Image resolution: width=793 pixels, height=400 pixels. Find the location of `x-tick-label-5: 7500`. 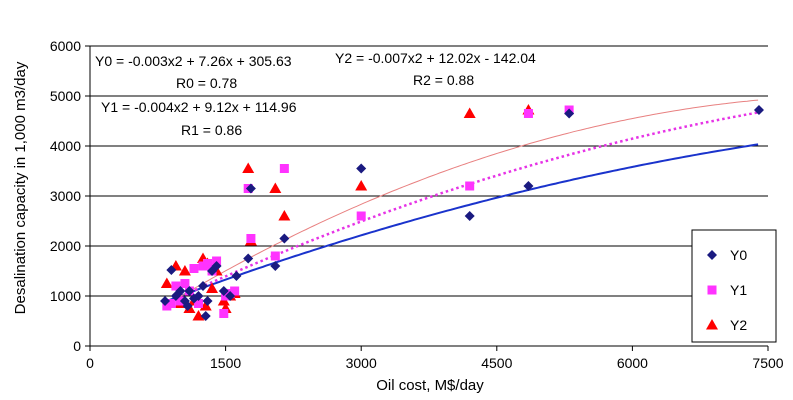

x-tick-label-5: 7500 is located at coordinates (767, 363).